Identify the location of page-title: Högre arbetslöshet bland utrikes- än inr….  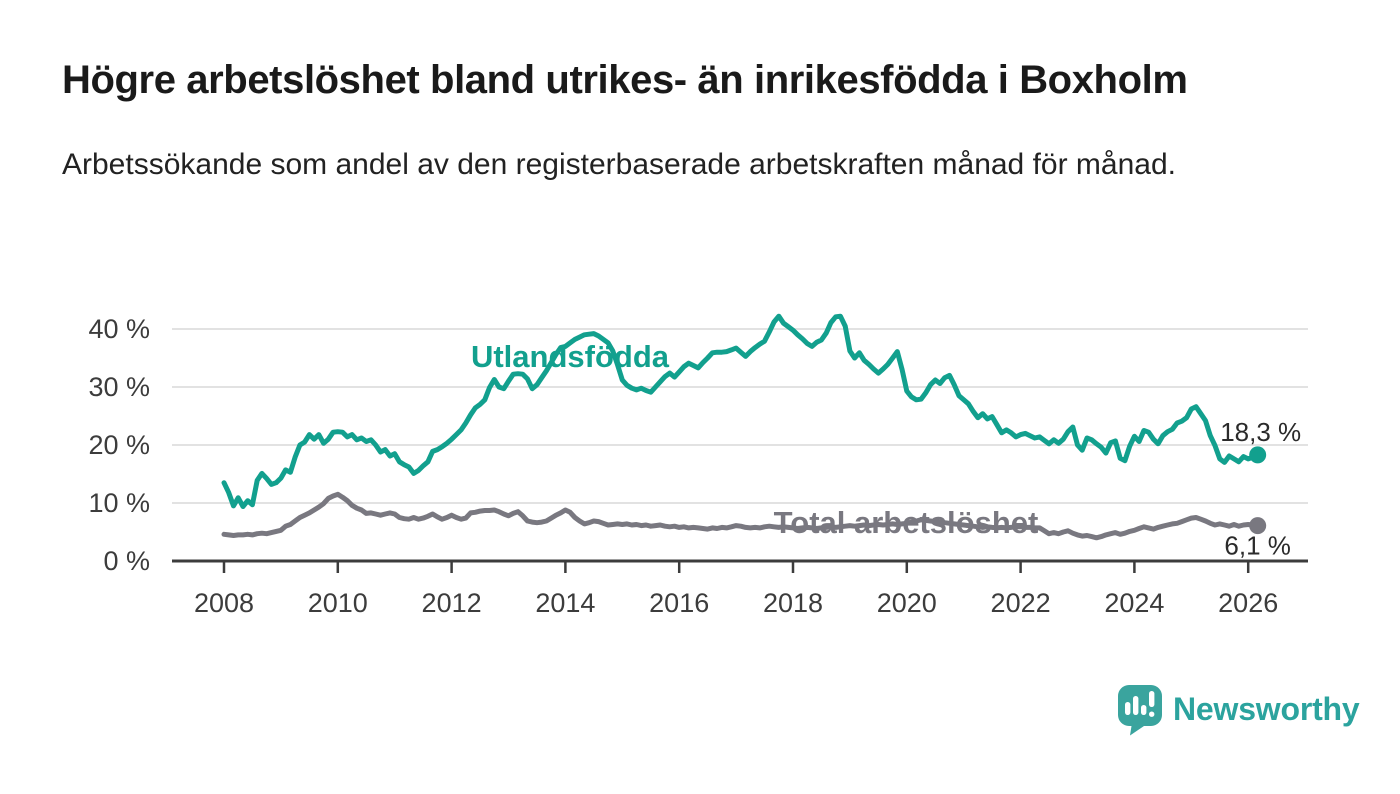
(625, 80).